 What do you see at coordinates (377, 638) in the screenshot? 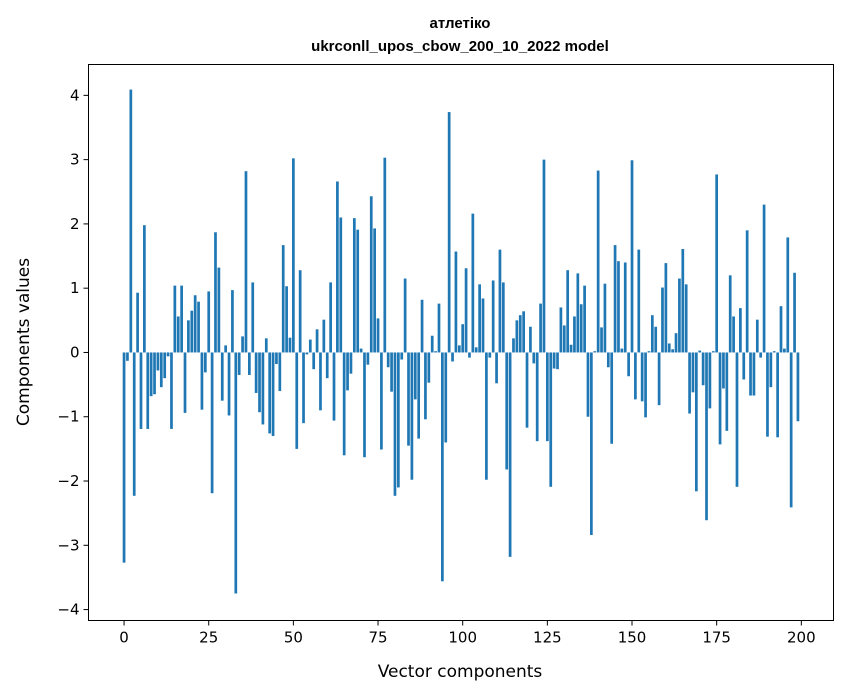
I see `x-tick-label: 75` at bounding box center [377, 638].